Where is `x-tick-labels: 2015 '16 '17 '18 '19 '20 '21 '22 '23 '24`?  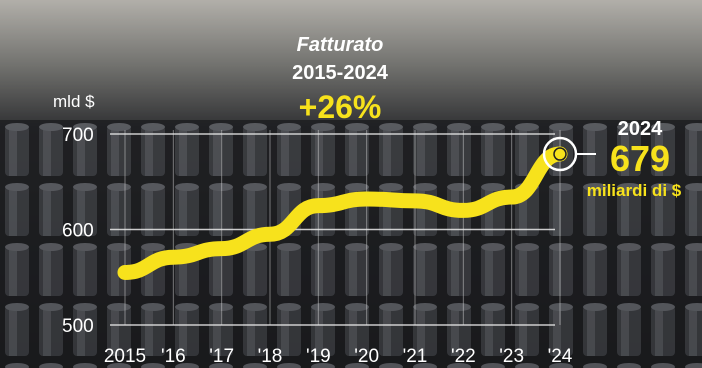
x-tick-labels: 2015 '16 '17 '18 '19 '20 '21 '22 '23 '24 is located at coordinates (338, 356).